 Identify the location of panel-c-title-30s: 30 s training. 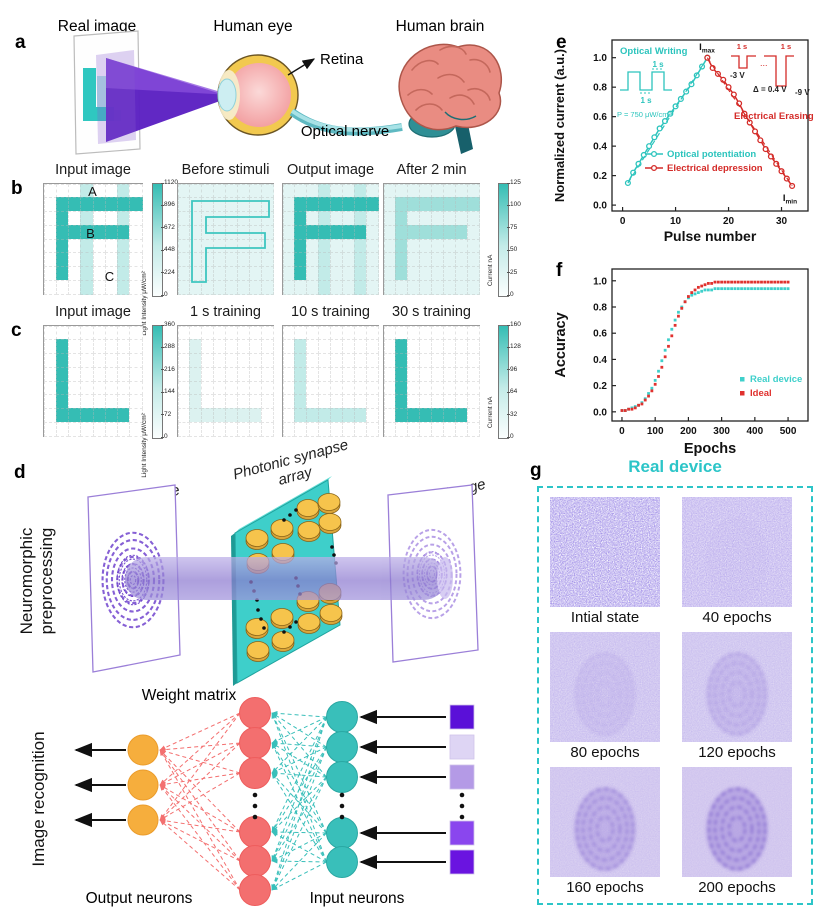
(431, 312).